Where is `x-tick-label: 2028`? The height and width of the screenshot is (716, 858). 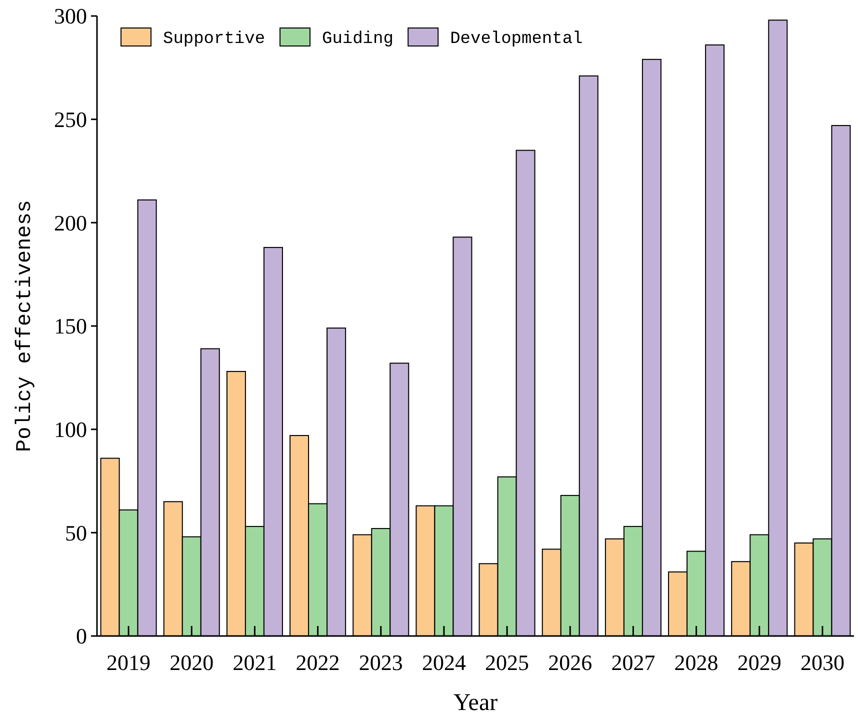 x-tick-label: 2028 is located at coordinates (696, 662).